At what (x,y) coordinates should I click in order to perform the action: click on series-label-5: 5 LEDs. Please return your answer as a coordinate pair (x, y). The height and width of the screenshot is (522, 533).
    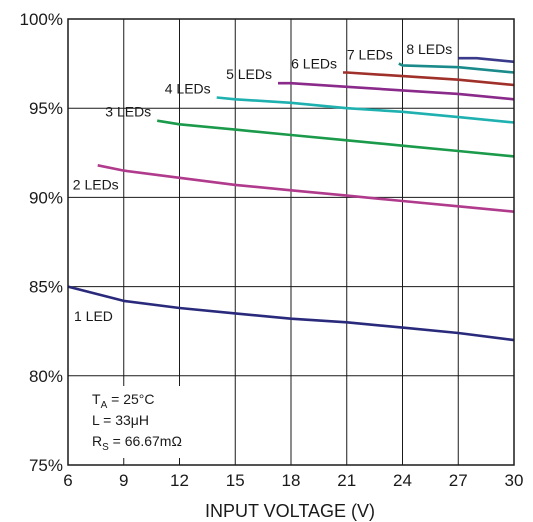
    Looking at the image, I should click on (249, 74).